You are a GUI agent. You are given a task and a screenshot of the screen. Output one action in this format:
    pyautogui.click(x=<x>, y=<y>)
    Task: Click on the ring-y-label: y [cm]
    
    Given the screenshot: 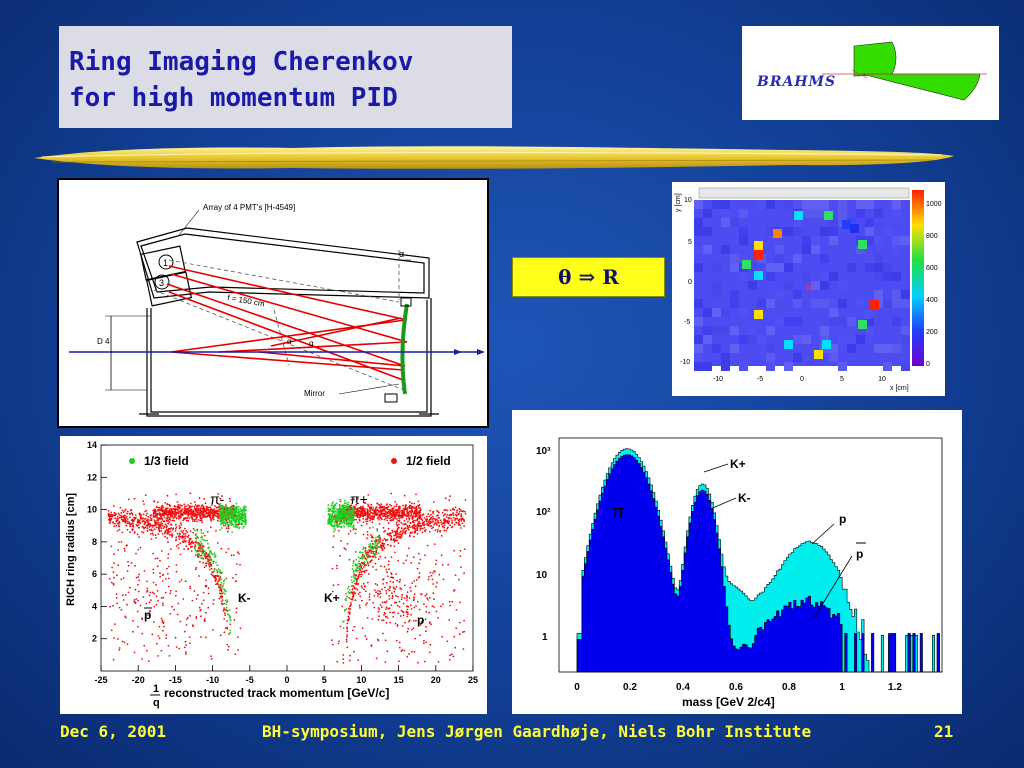 What is the action you would take?
    pyautogui.click(x=678, y=202)
    